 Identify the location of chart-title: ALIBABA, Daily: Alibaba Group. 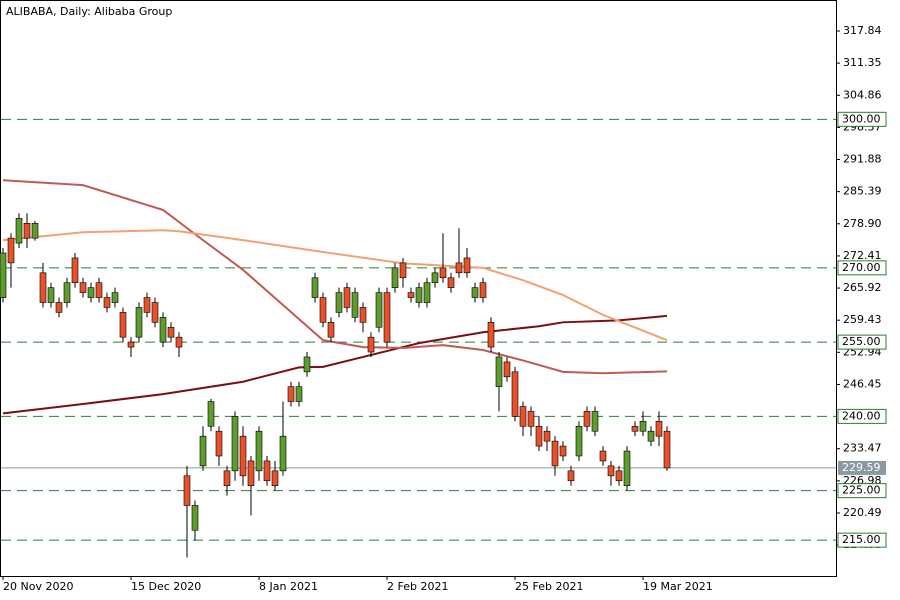
(89, 11).